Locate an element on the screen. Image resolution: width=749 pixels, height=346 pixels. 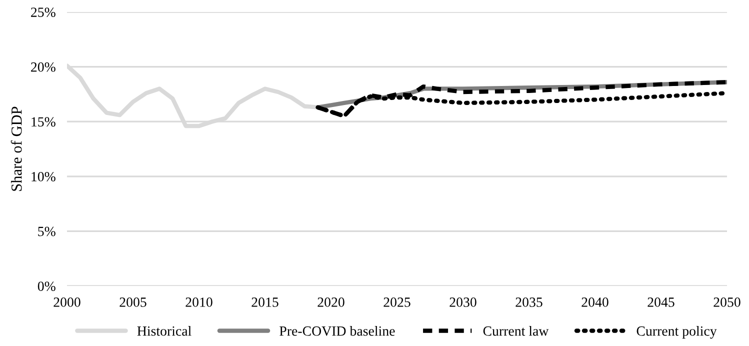
legend-label: Current law is located at coordinates (516, 331).